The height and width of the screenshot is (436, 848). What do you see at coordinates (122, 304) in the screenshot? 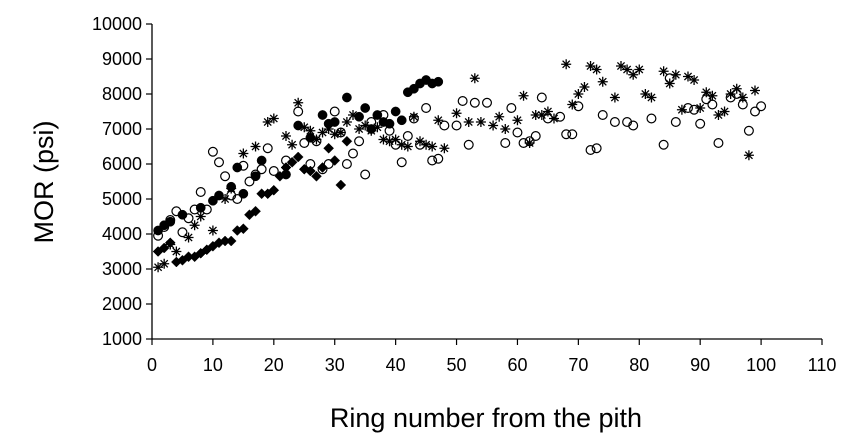
I see `y-tick-label: 2000` at bounding box center [122, 304].